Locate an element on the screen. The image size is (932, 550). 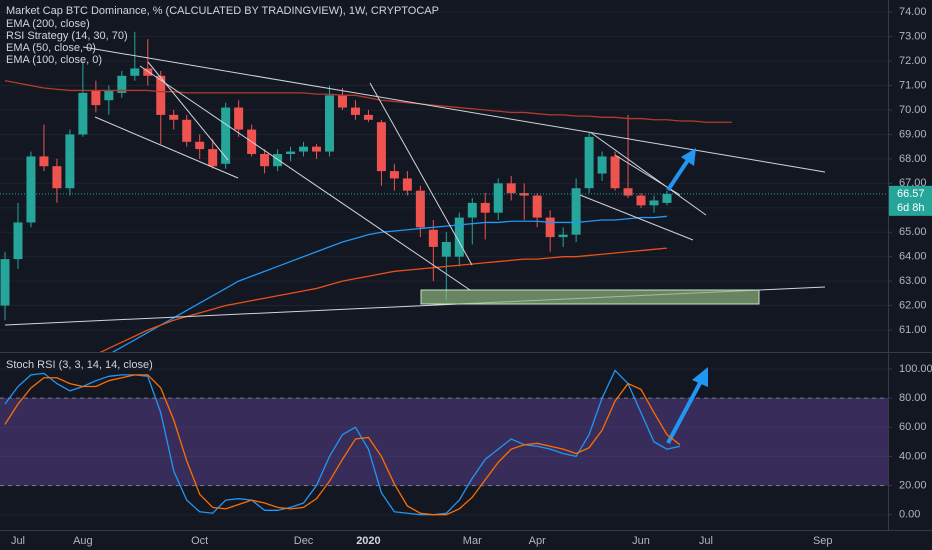
countdown-label: 6d 8h is located at coordinates (911, 208).